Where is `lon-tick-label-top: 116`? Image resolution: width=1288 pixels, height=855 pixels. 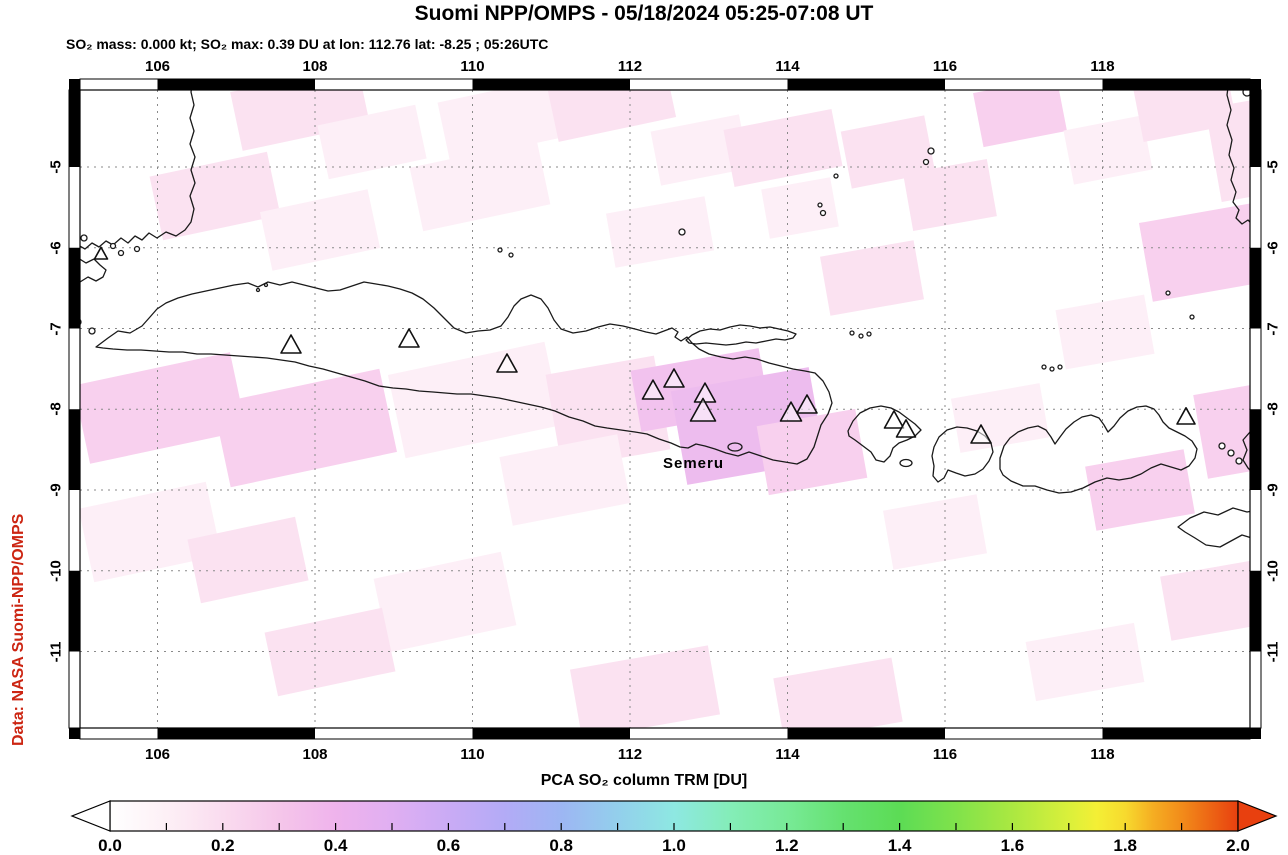
lon-tick-label-top: 116 is located at coordinates (945, 66).